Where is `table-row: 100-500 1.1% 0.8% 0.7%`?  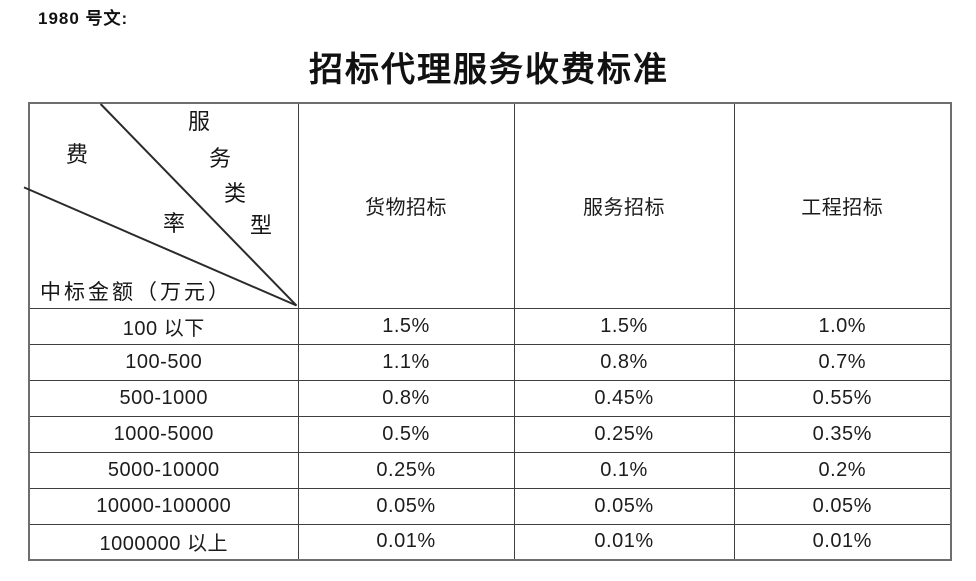 table-row: 100-500 1.1% 0.8% 0.7% is located at coordinates (490, 362).